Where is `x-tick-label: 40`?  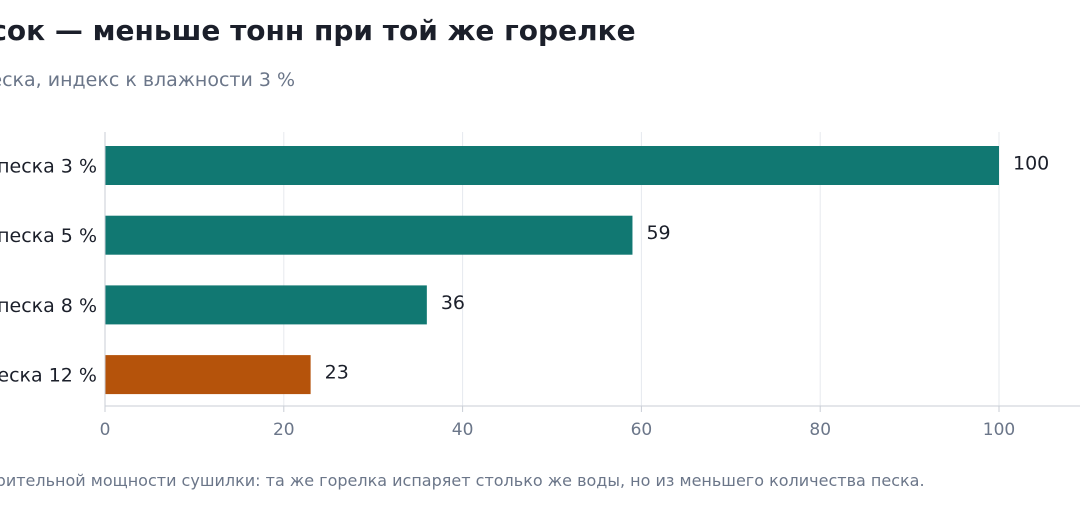 x-tick-label: 40 is located at coordinates (463, 430).